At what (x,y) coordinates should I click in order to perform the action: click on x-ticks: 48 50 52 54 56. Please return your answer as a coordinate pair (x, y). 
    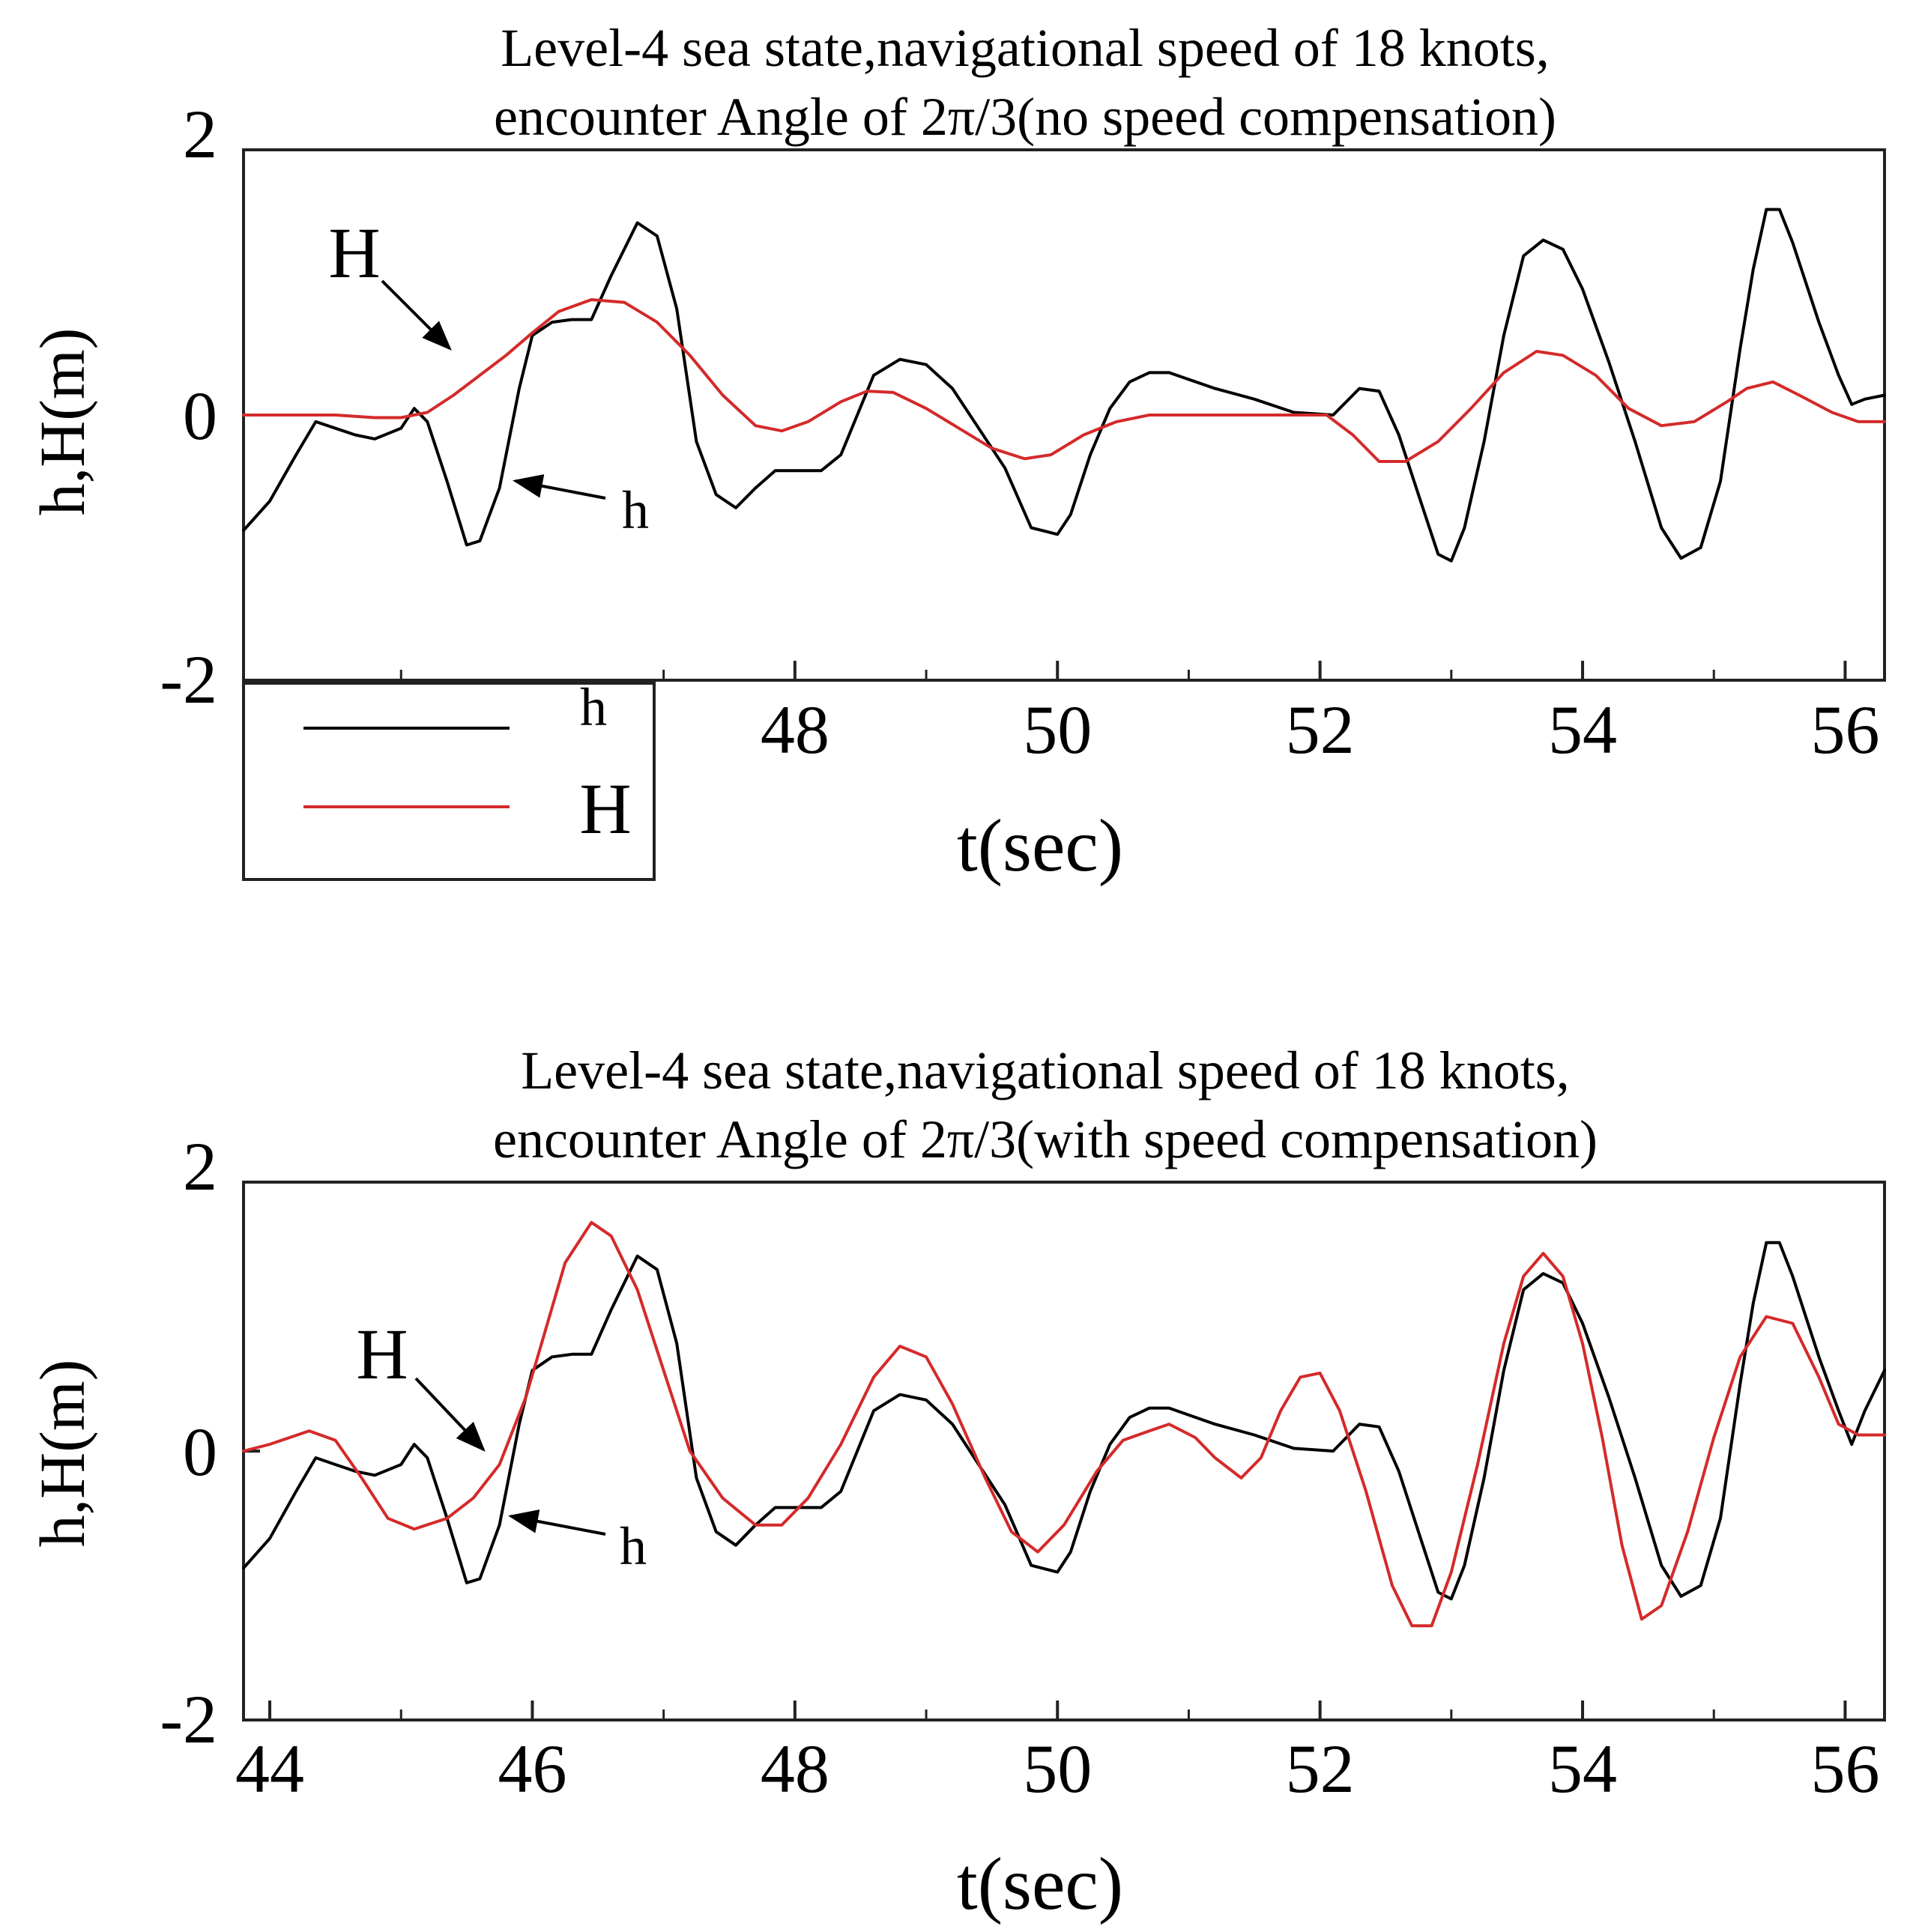
    Looking at the image, I should click on (1139, 714).